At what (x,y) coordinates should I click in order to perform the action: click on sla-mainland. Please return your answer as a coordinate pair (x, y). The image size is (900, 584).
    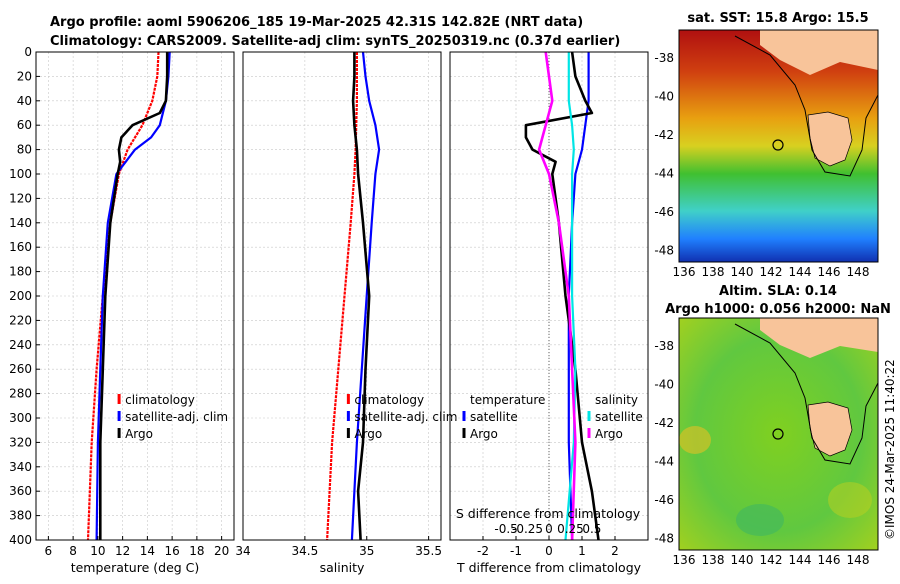
    Looking at the image, I should click on (819, 338).